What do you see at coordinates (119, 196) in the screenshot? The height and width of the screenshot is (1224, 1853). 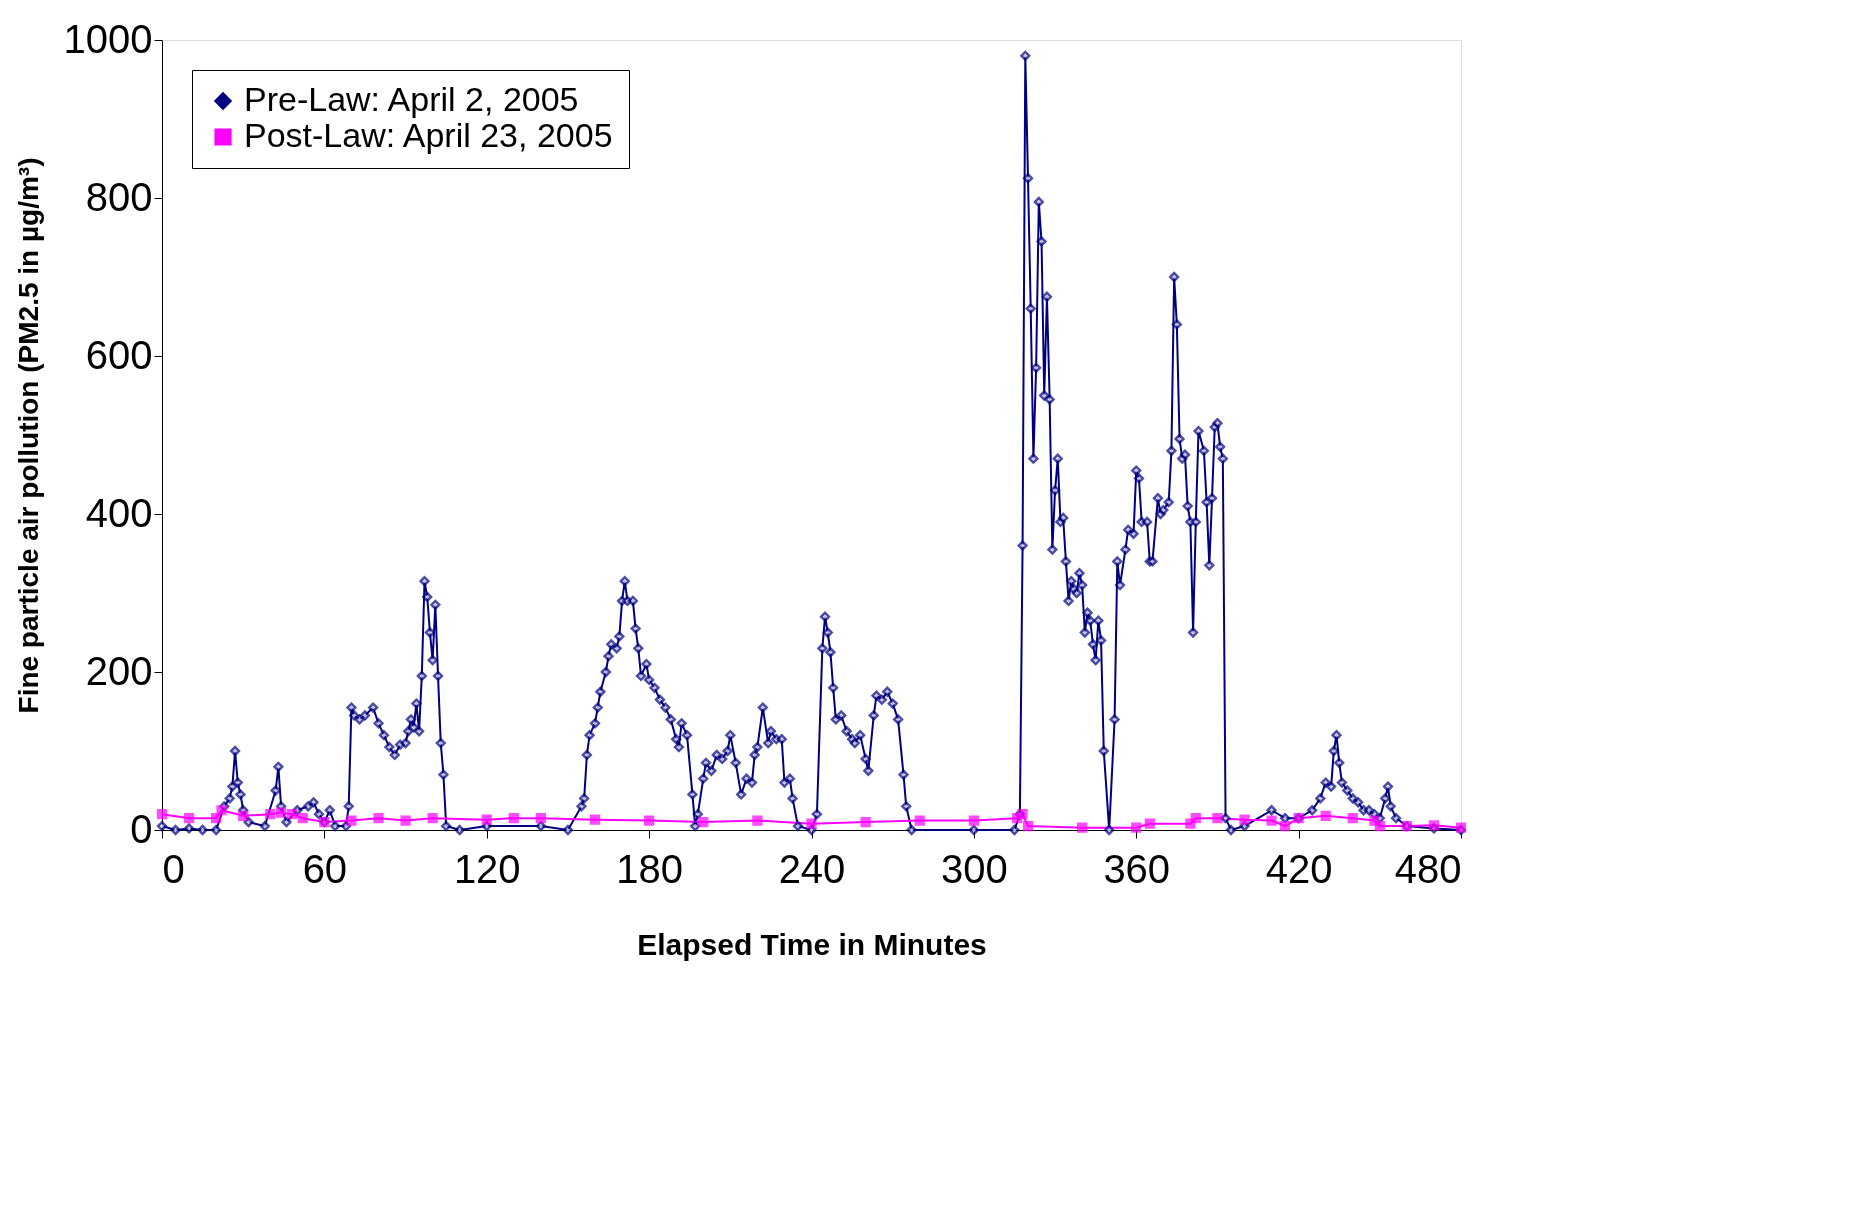 I see `y-tick-label: 800` at bounding box center [119, 196].